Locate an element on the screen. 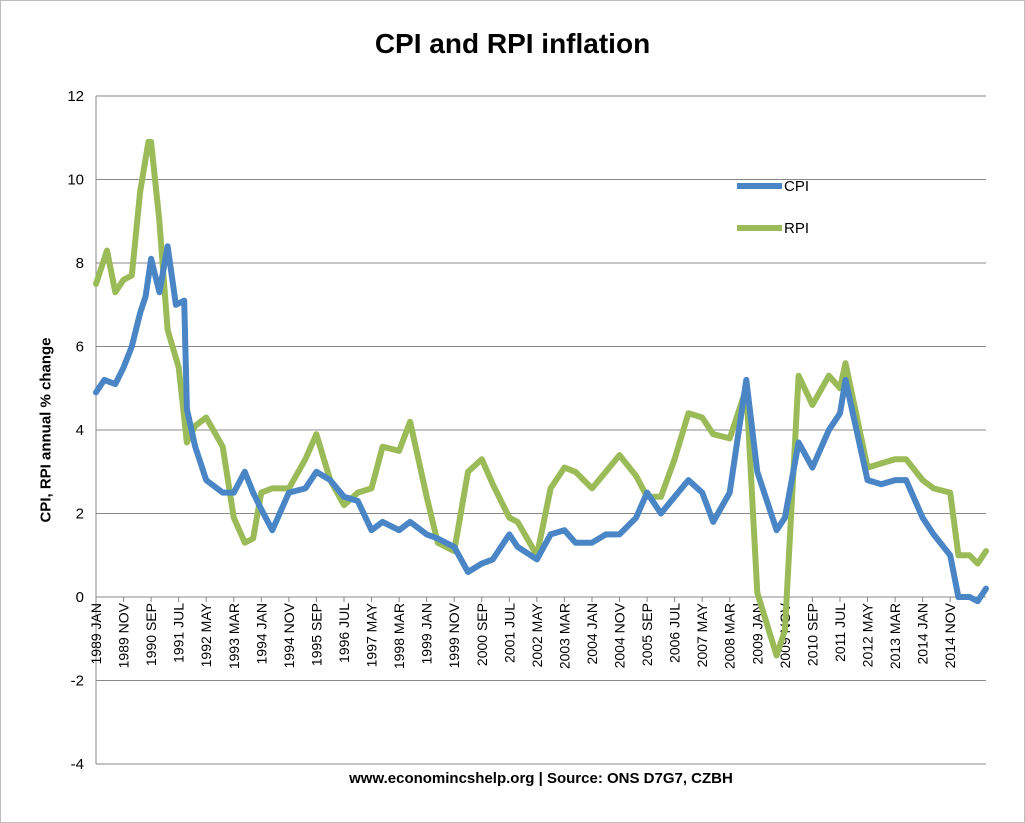  legend-label-rpi: RPI is located at coordinates (796, 228).